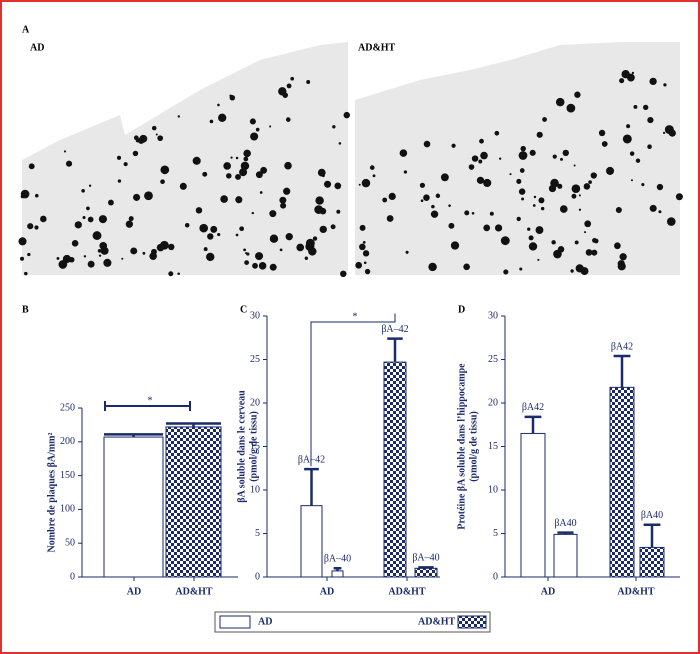 Image resolution: width=700 pixels, height=654 pixels. I want to click on y-tick-label: 15, so click(493, 446).